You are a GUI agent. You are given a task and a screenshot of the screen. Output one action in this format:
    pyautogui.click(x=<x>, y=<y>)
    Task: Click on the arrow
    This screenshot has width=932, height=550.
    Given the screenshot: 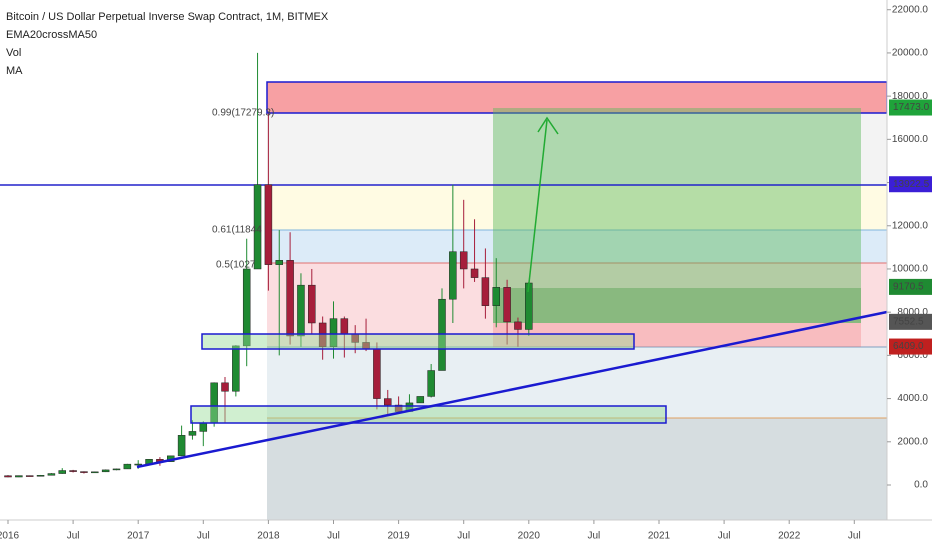 What is the action you would take?
    pyautogui.click(x=537, y=206)
    